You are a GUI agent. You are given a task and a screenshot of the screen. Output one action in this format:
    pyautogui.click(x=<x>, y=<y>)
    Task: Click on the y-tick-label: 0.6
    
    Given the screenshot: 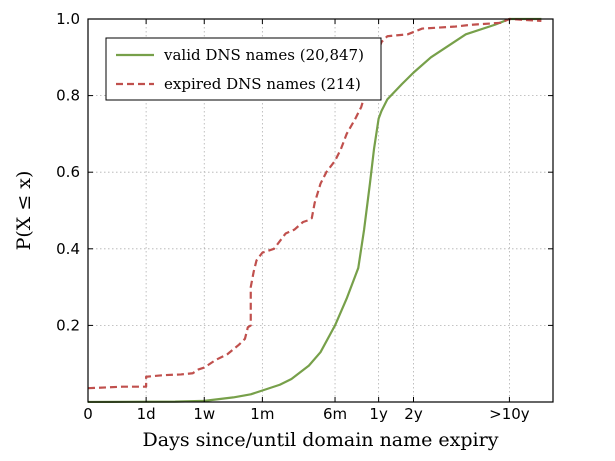 What is the action you would take?
    pyautogui.click(x=68, y=172)
    